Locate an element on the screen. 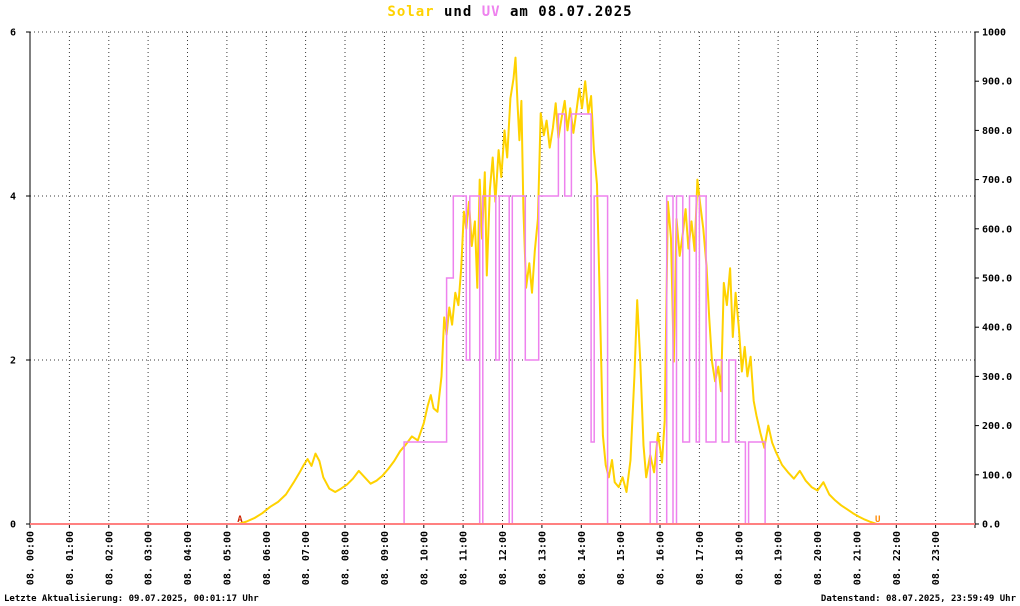  y-left-label: 2 is located at coordinates (13, 361).